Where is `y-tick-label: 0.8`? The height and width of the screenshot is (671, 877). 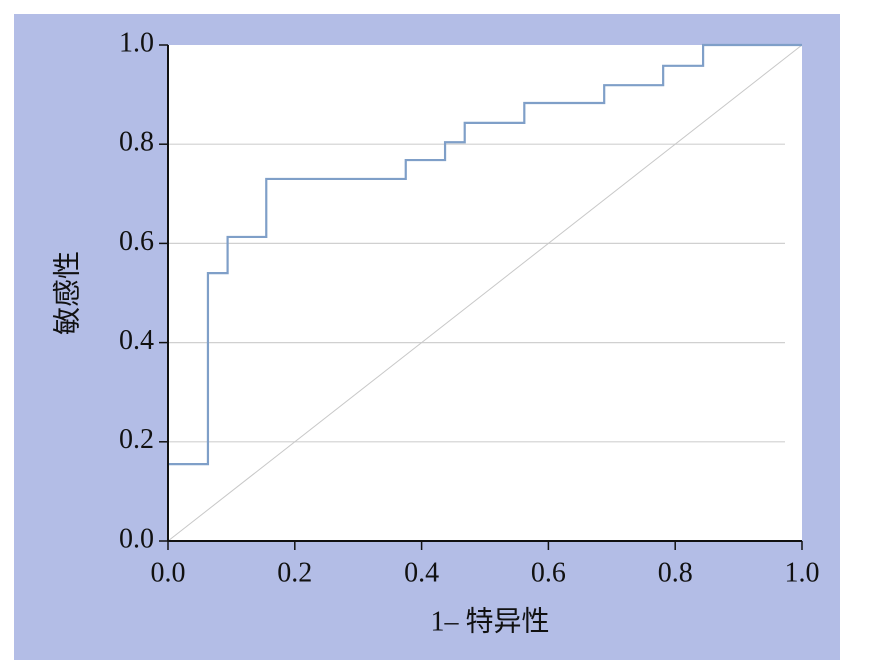 y-tick-label: 0.8 is located at coordinates (136, 142).